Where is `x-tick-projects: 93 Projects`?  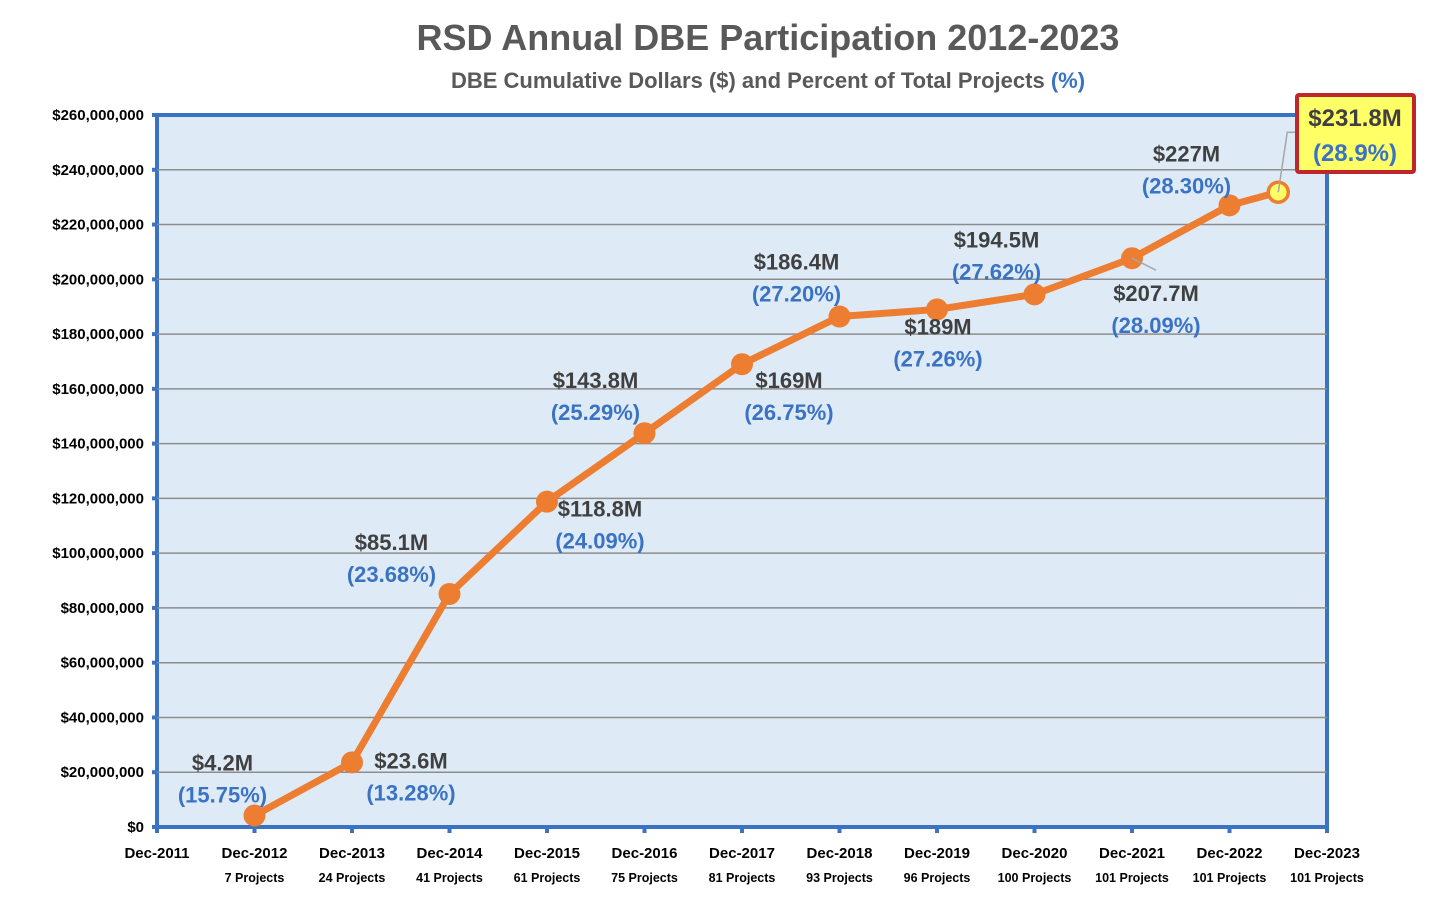
x-tick-projects: 93 Projects is located at coordinates (839, 878).